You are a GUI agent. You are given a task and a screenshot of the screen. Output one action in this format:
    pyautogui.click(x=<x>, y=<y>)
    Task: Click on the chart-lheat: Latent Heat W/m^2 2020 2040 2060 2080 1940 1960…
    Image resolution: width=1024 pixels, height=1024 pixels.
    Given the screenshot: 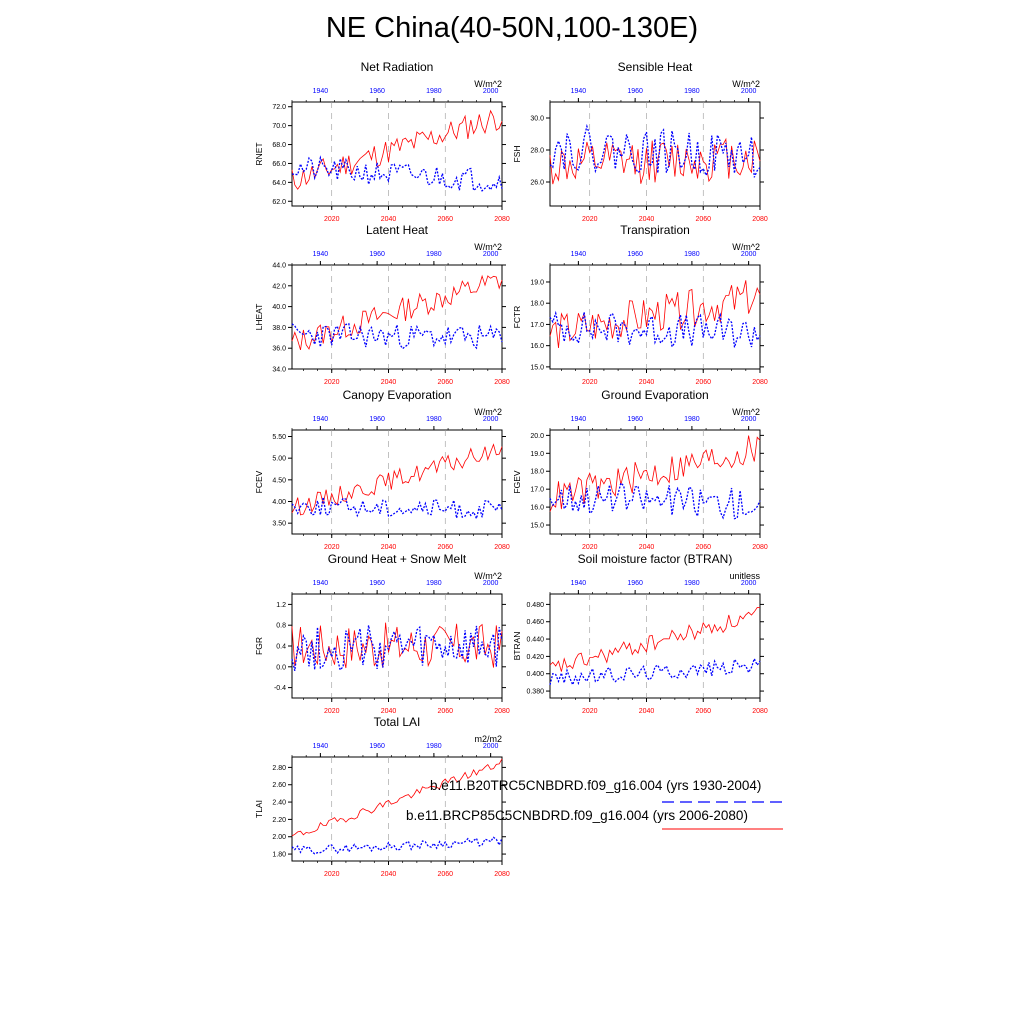 What is the action you would take?
    pyautogui.click(x=382, y=304)
    